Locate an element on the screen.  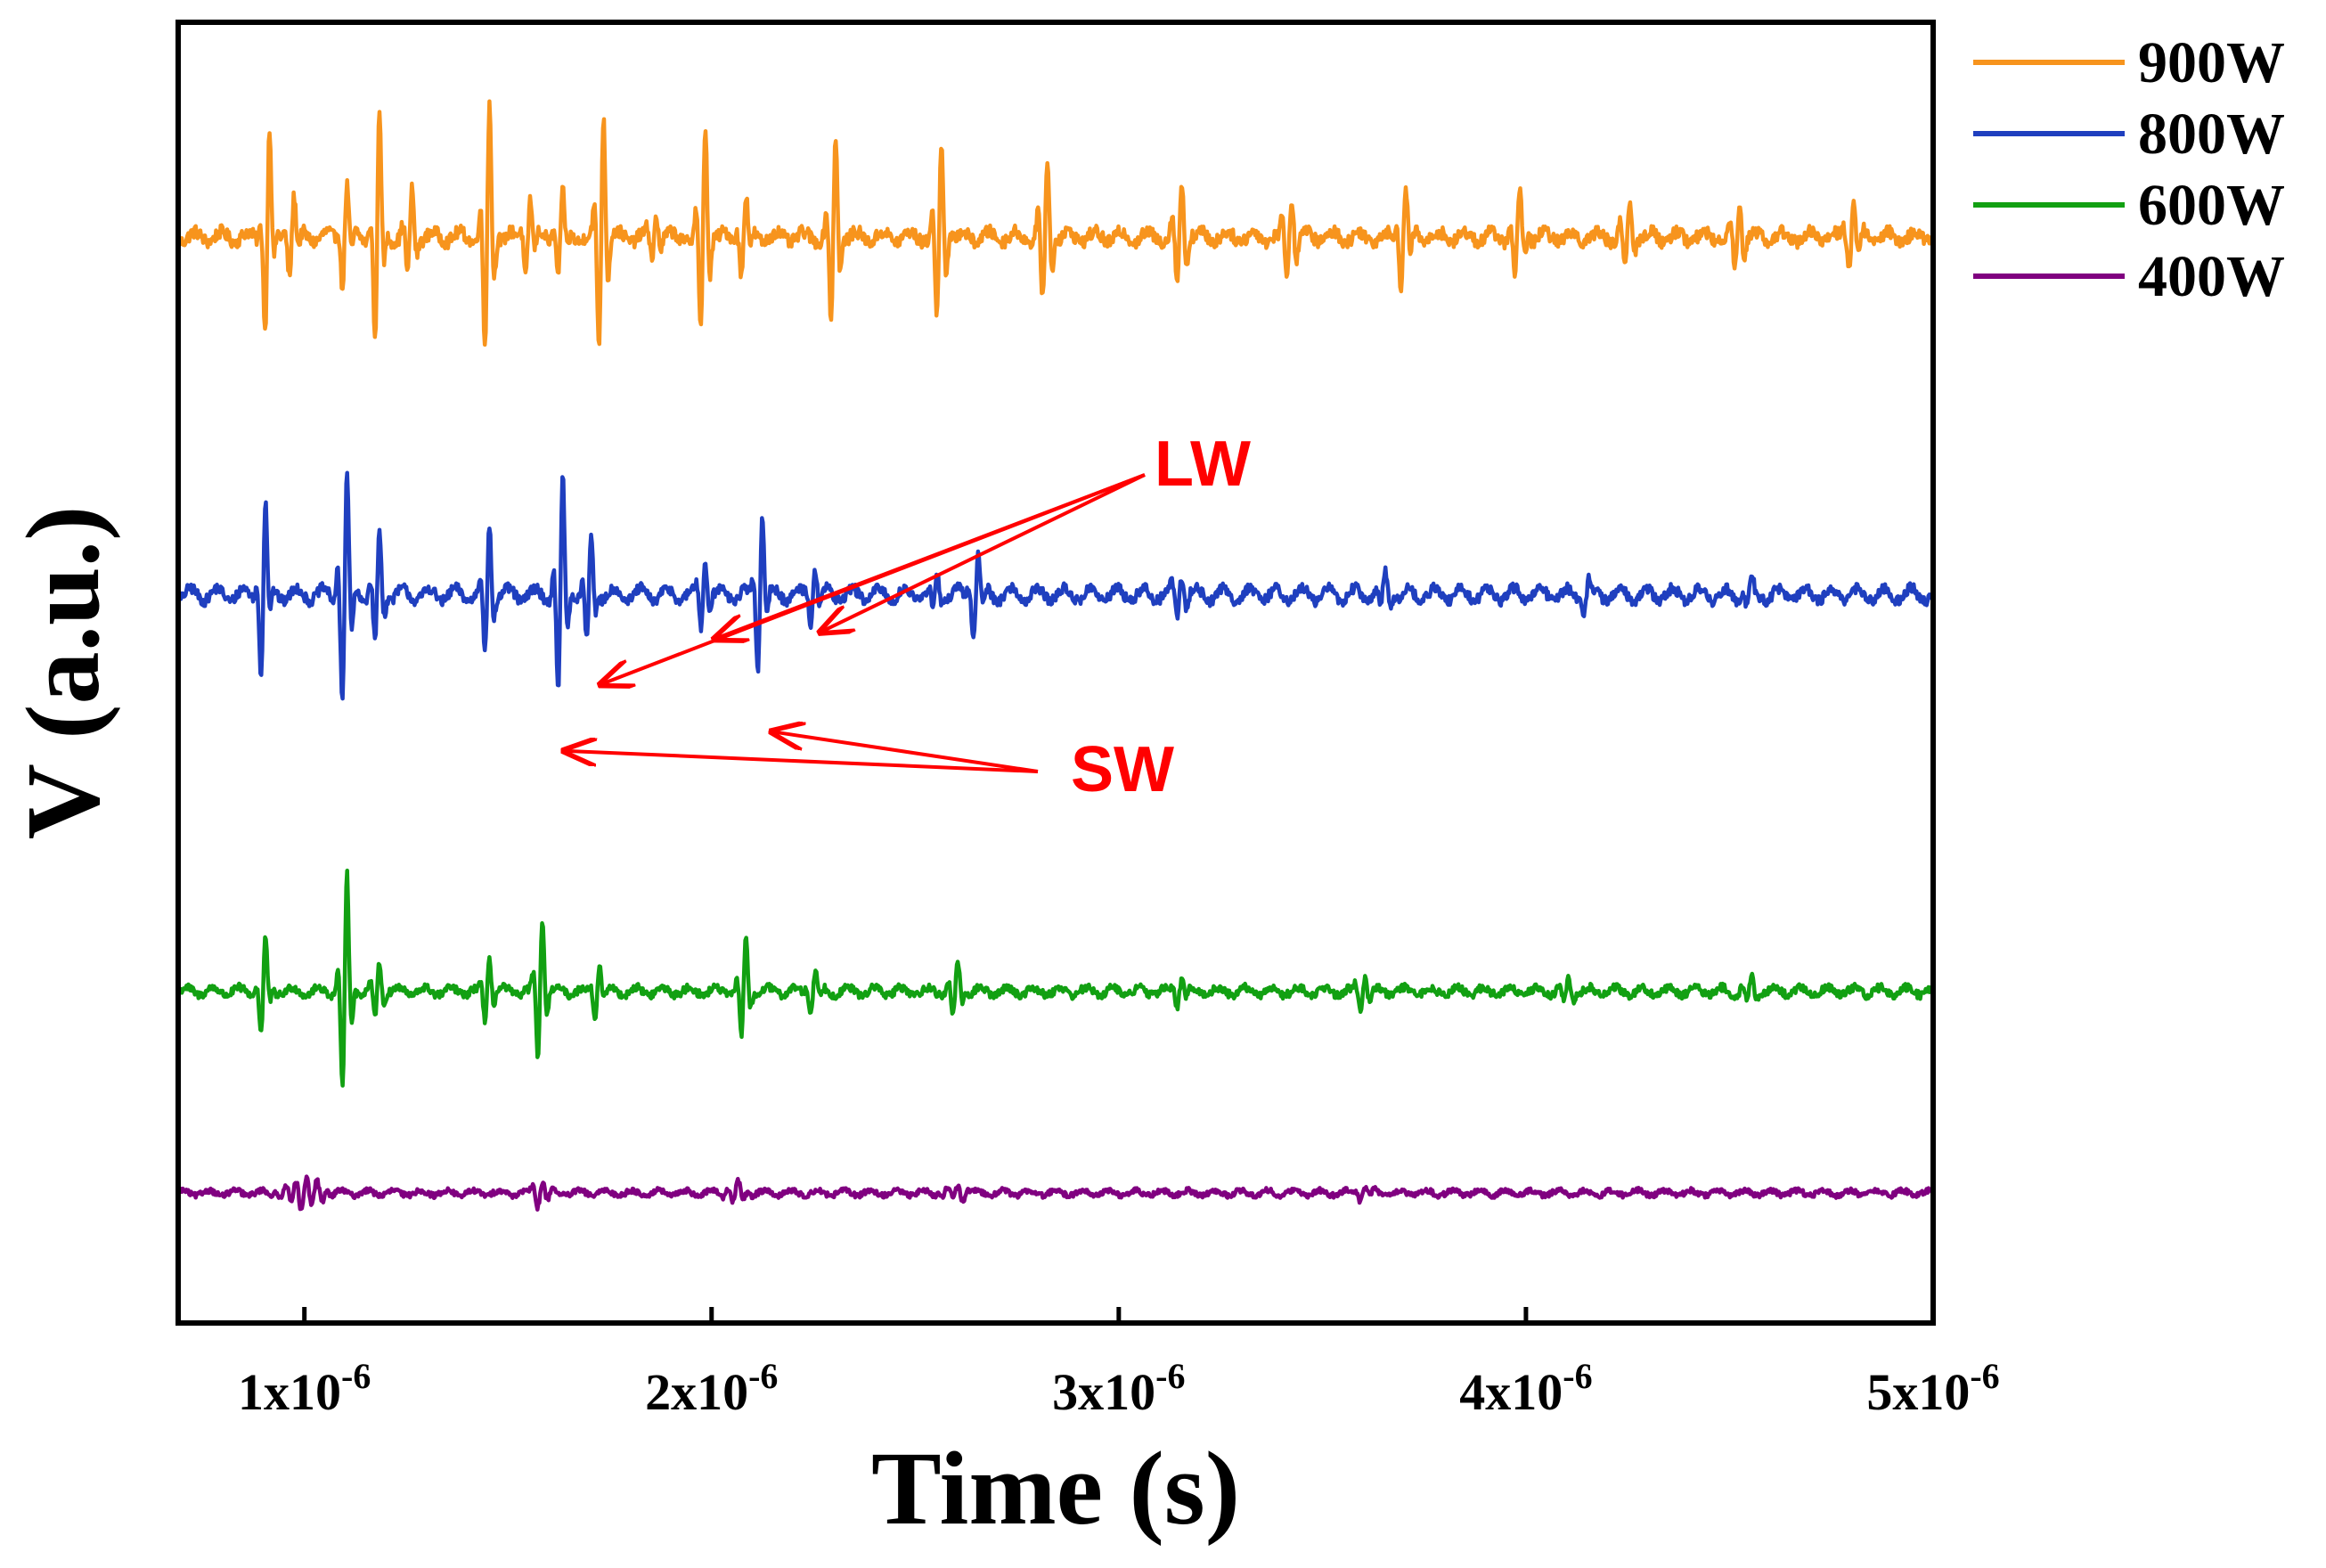
series-line-900w is located at coordinates (1055, 223).